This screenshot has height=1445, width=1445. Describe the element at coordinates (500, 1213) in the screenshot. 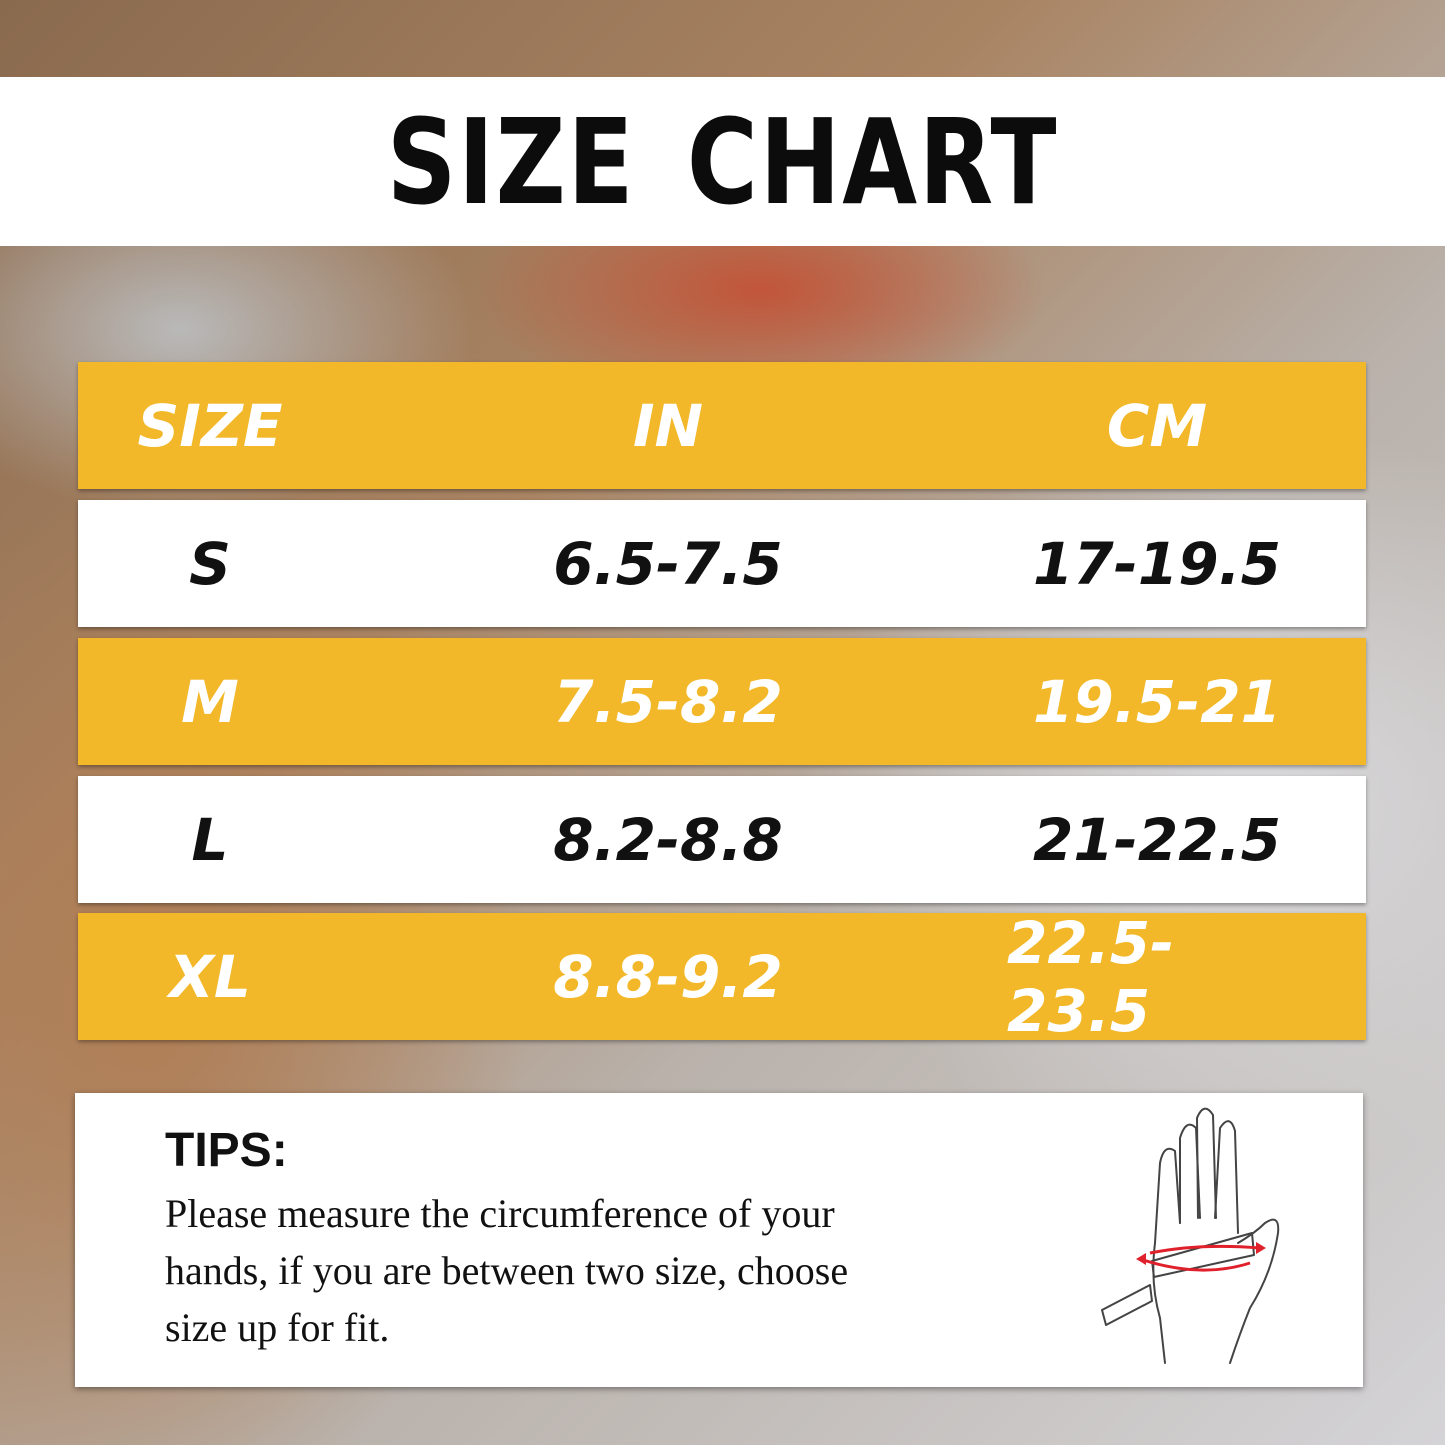

I see `tips-line: Please measure the circumference of your` at that location.